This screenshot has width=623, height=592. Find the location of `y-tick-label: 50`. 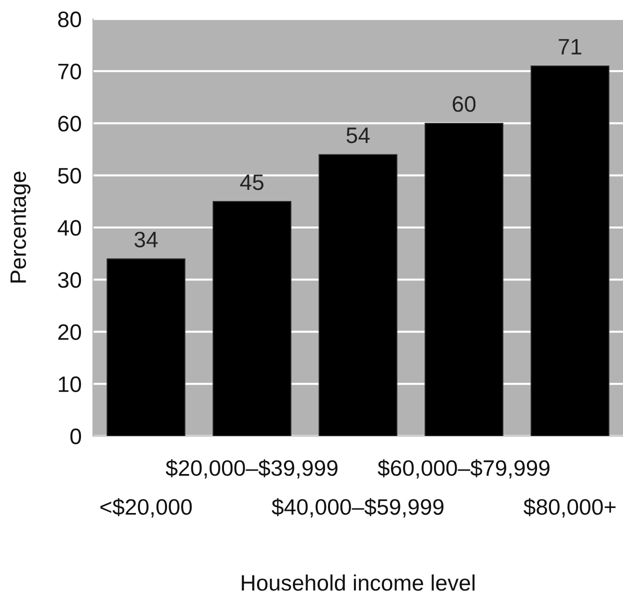

y-tick-label: 50 is located at coordinates (70, 176).